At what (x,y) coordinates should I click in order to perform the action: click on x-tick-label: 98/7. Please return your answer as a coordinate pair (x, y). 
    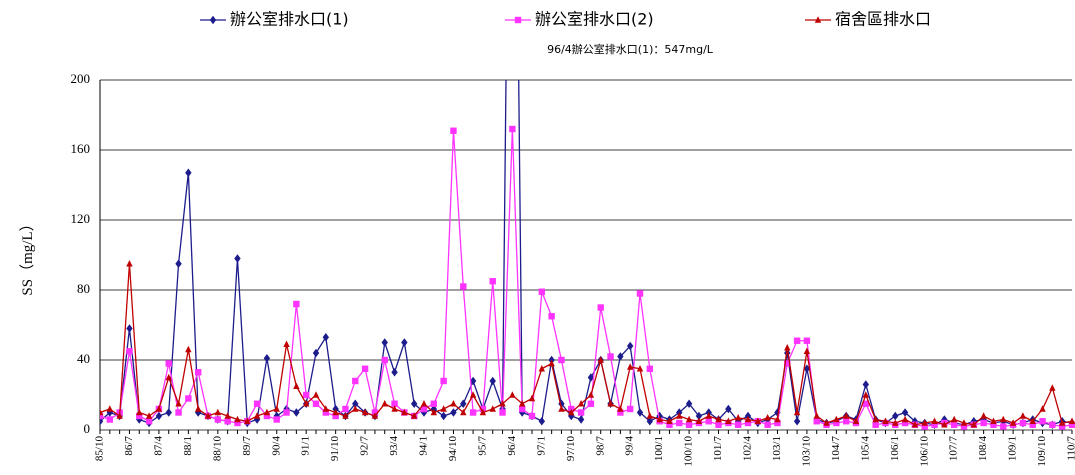
    Looking at the image, I should click on (600, 446).